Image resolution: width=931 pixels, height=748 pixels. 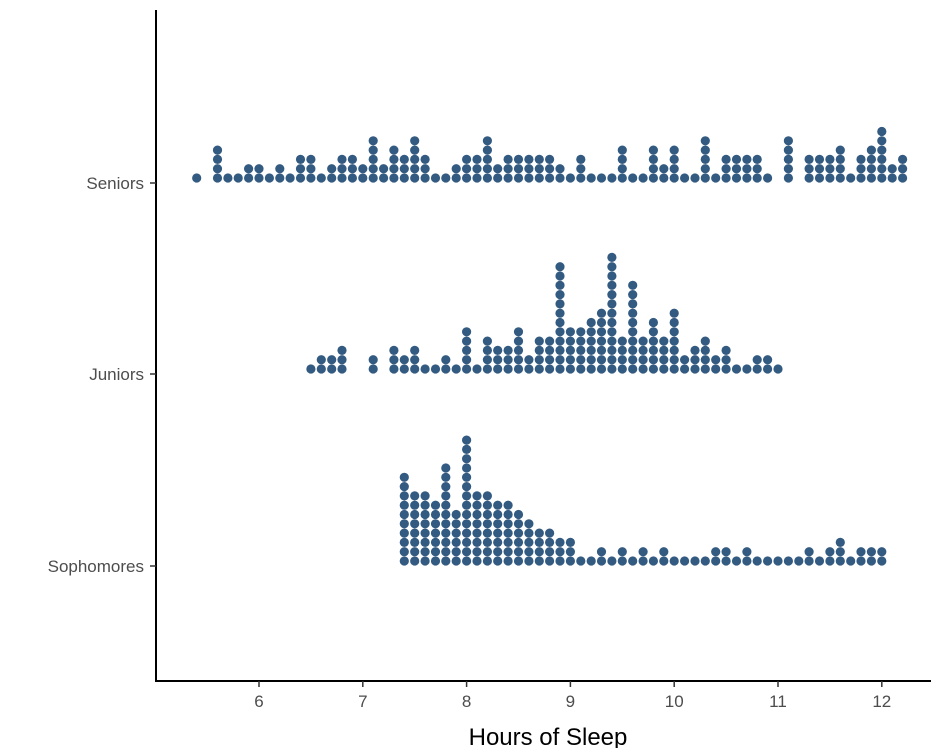 What do you see at coordinates (778, 701) in the screenshot?
I see `x-tick-label: 11` at bounding box center [778, 701].